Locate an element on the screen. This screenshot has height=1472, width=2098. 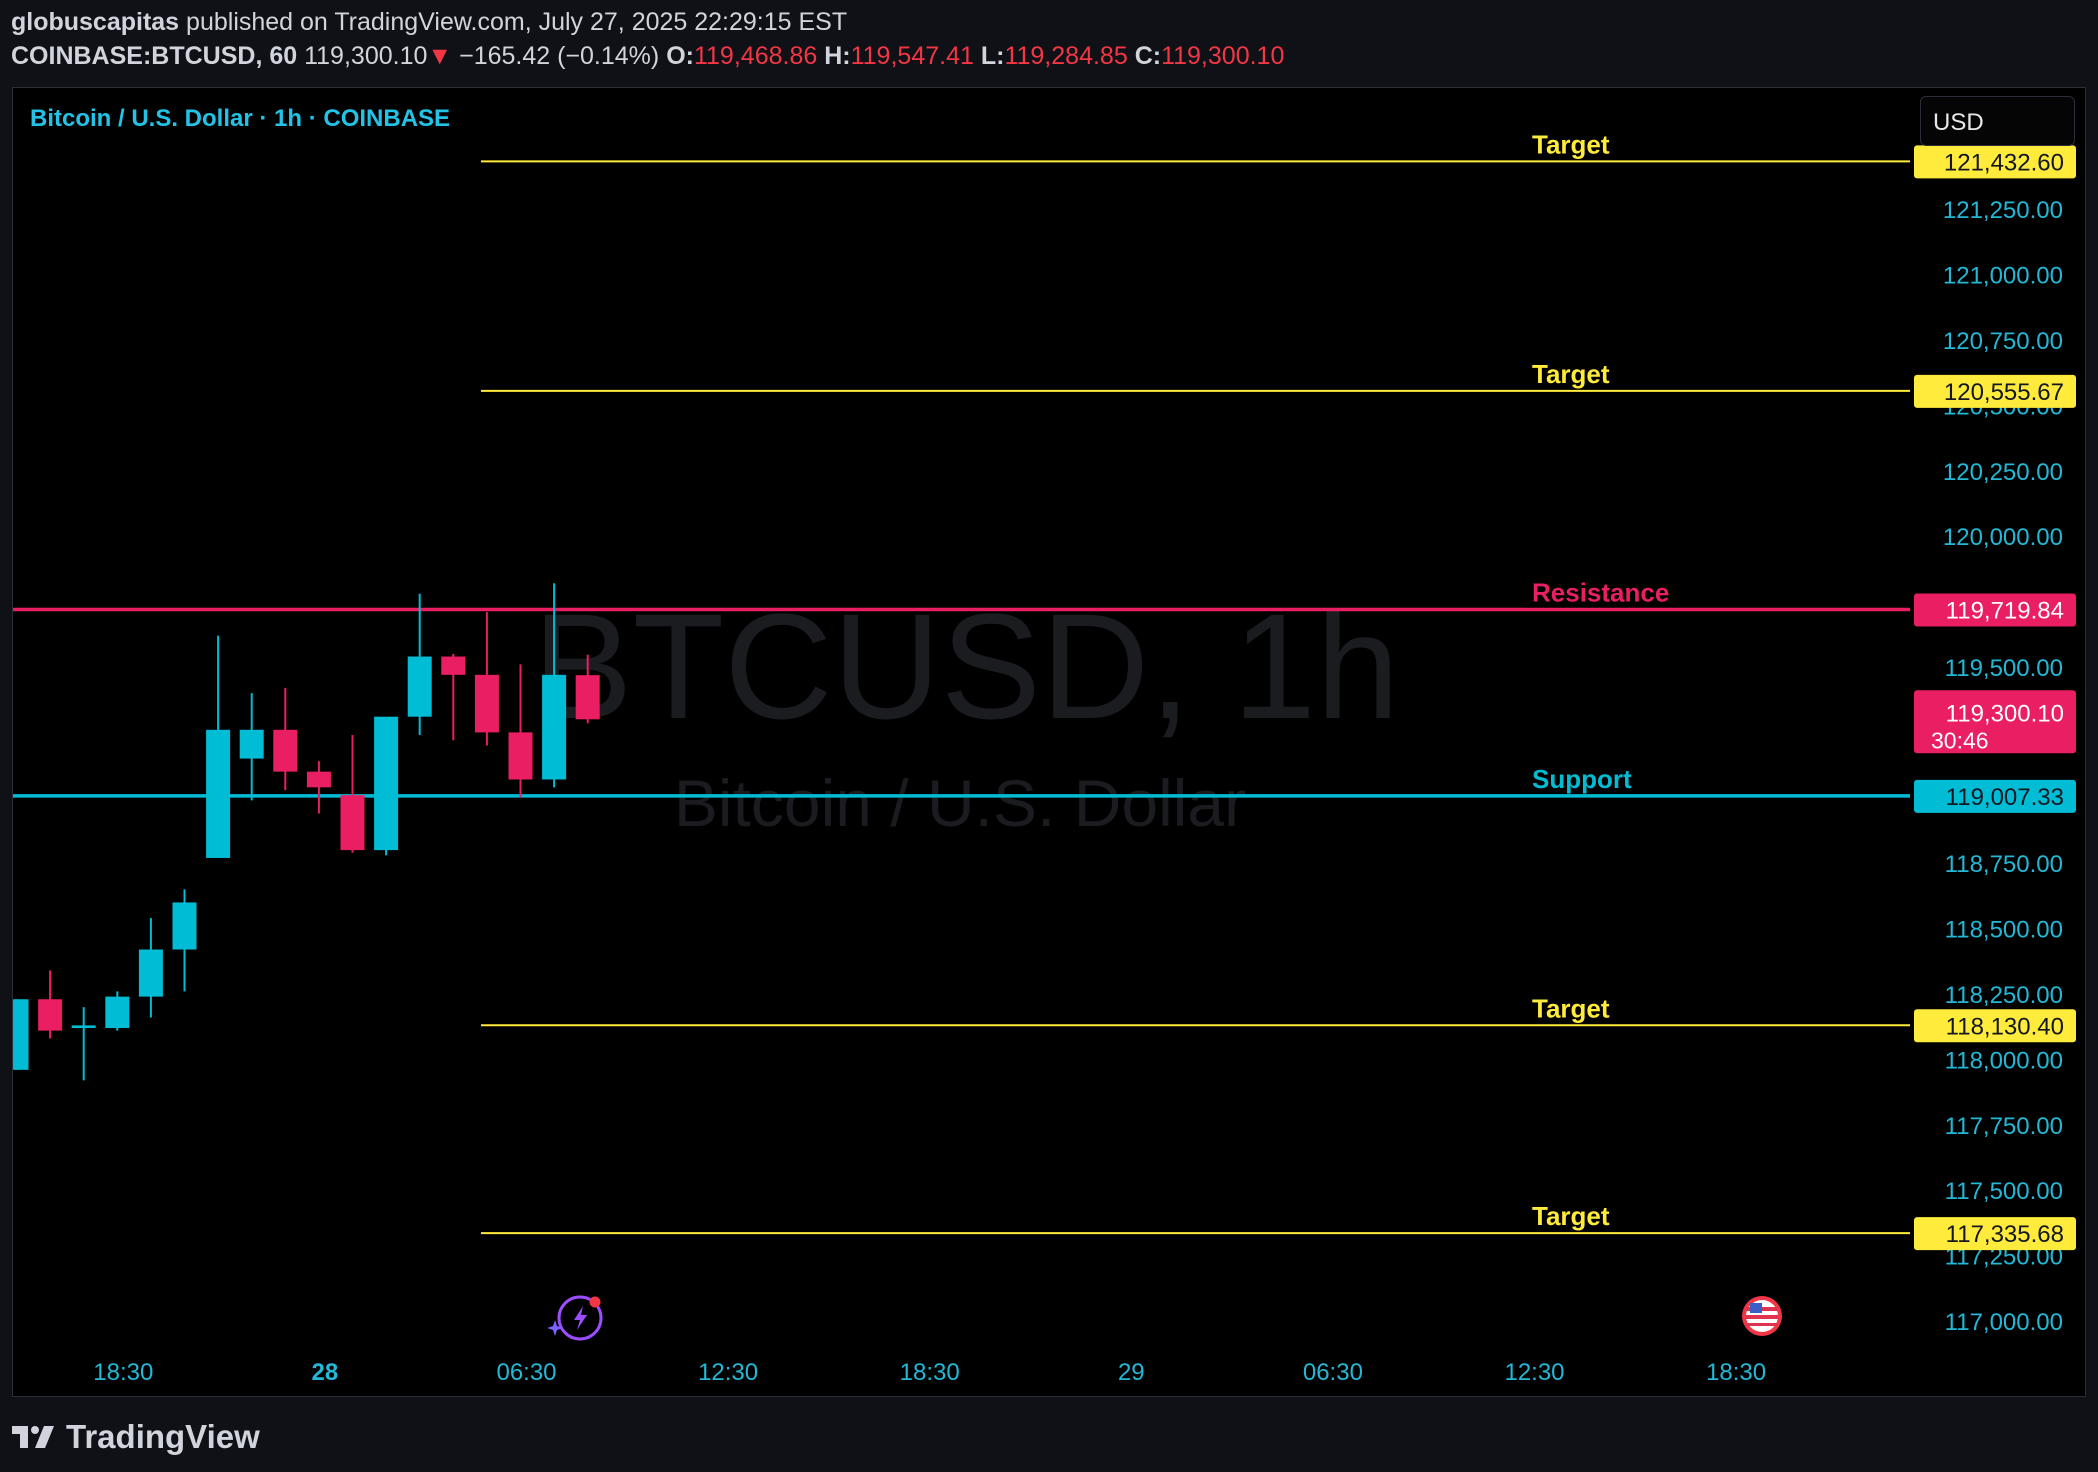
y-tick-label: 120,750.00 is located at coordinates (2003, 341).